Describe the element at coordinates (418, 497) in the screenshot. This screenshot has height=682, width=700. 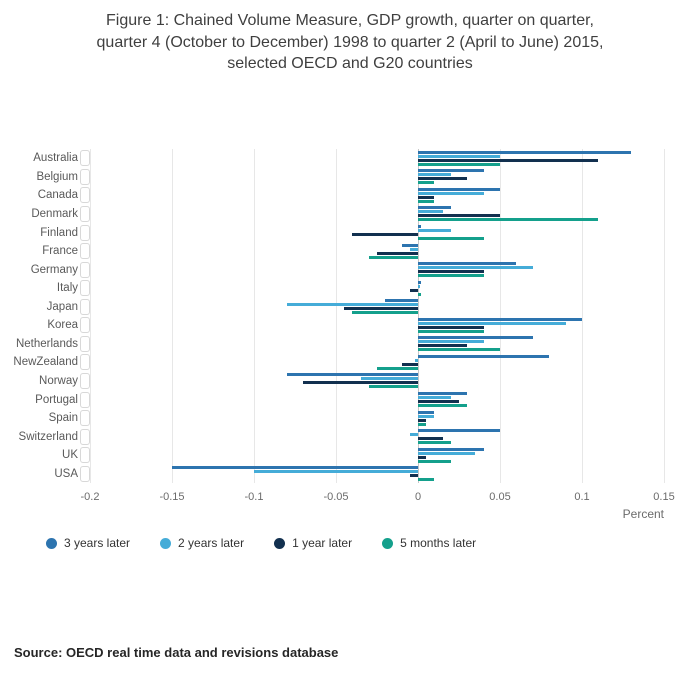
I see `x-tick-label: 0` at that location.